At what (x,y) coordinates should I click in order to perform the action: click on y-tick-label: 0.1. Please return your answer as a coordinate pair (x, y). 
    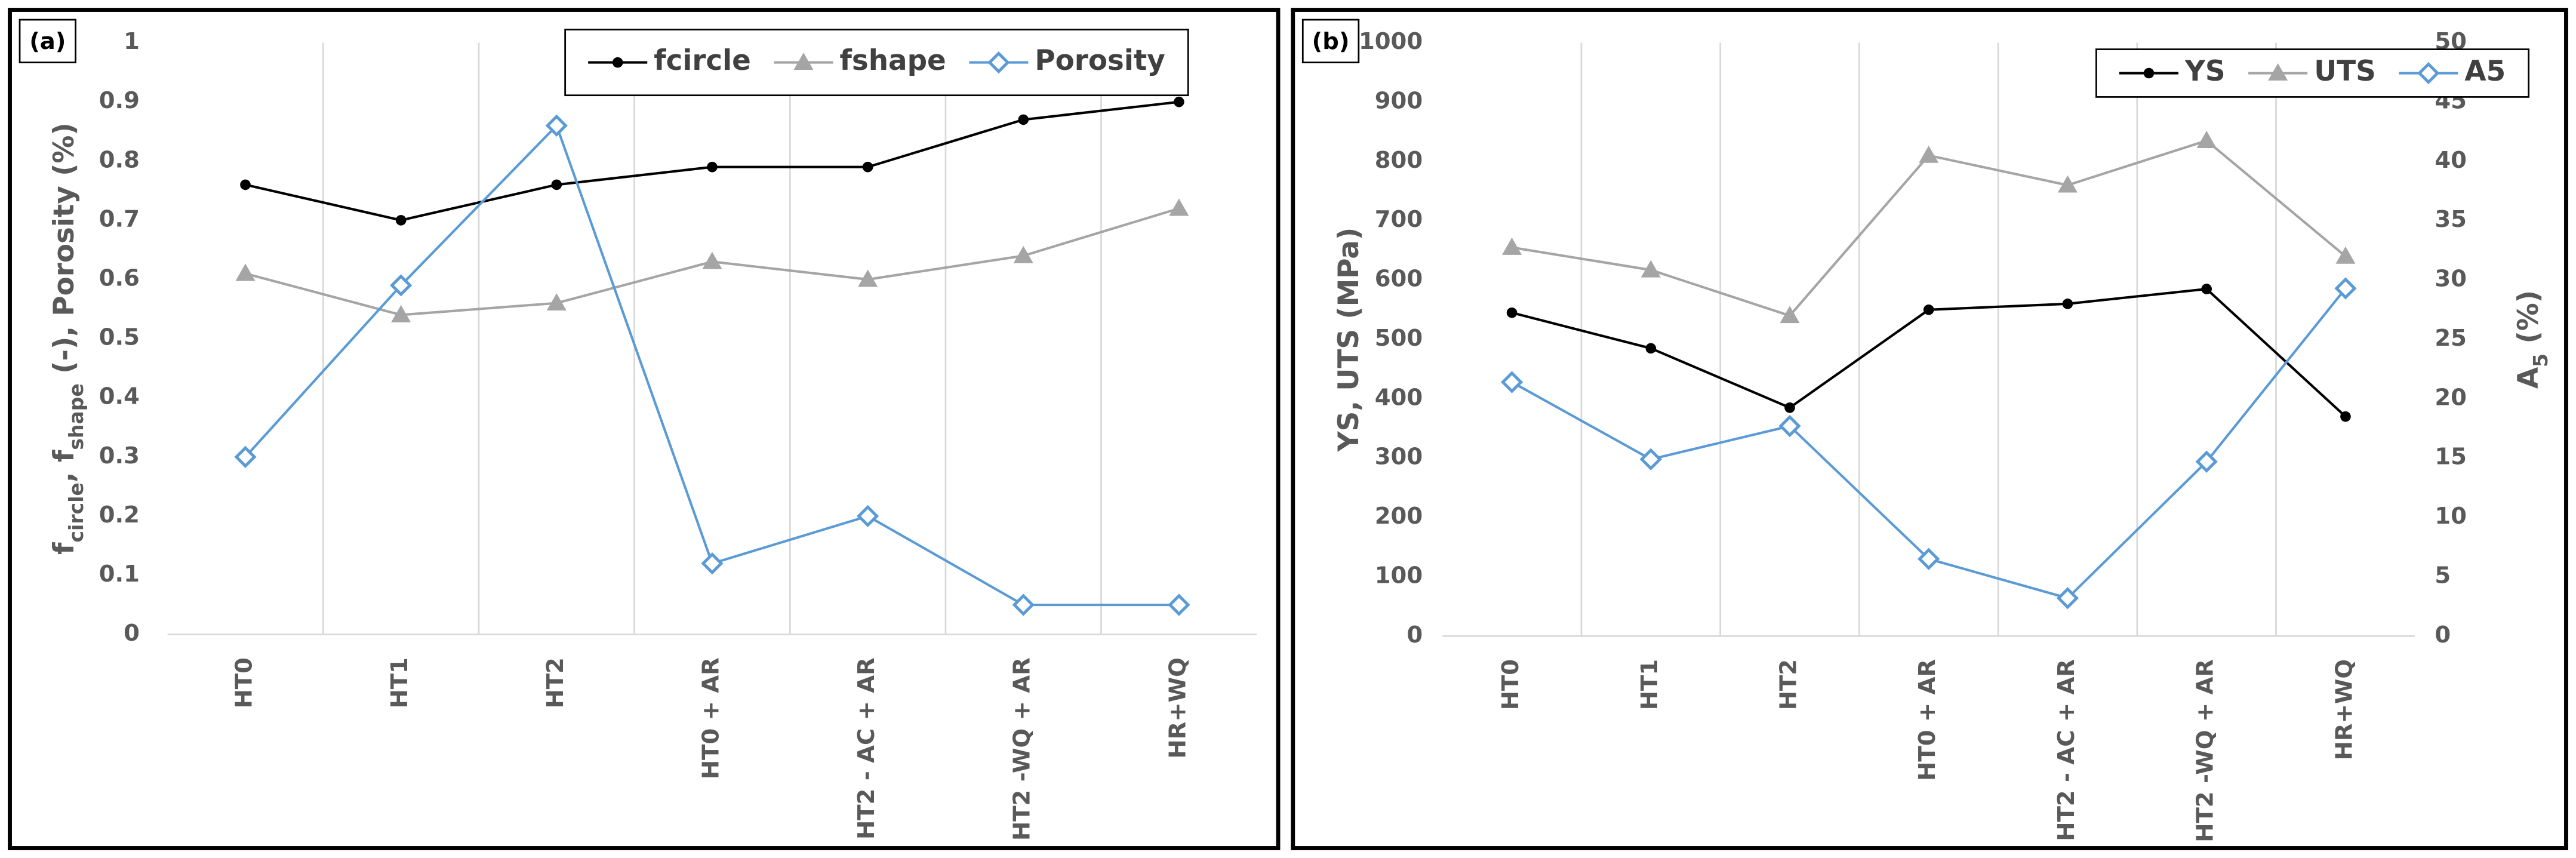
    Looking at the image, I should click on (119, 574).